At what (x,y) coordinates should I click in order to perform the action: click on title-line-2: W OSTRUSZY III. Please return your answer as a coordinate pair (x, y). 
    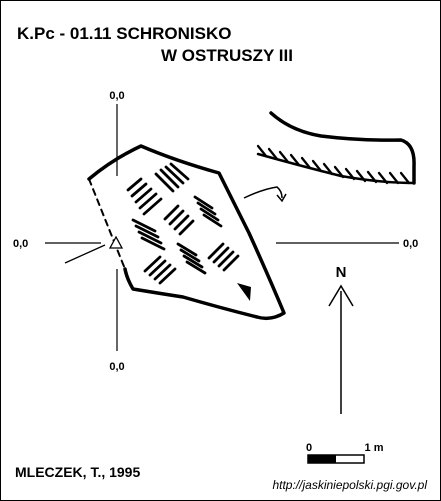
    Looking at the image, I should click on (227, 55).